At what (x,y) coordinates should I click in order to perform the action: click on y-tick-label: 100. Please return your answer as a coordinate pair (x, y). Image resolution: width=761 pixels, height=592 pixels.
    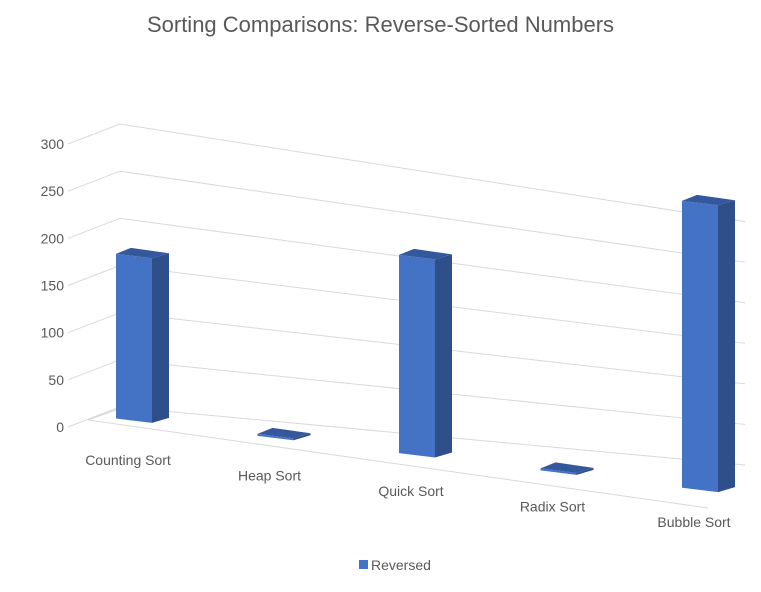
    Looking at the image, I should click on (53, 333).